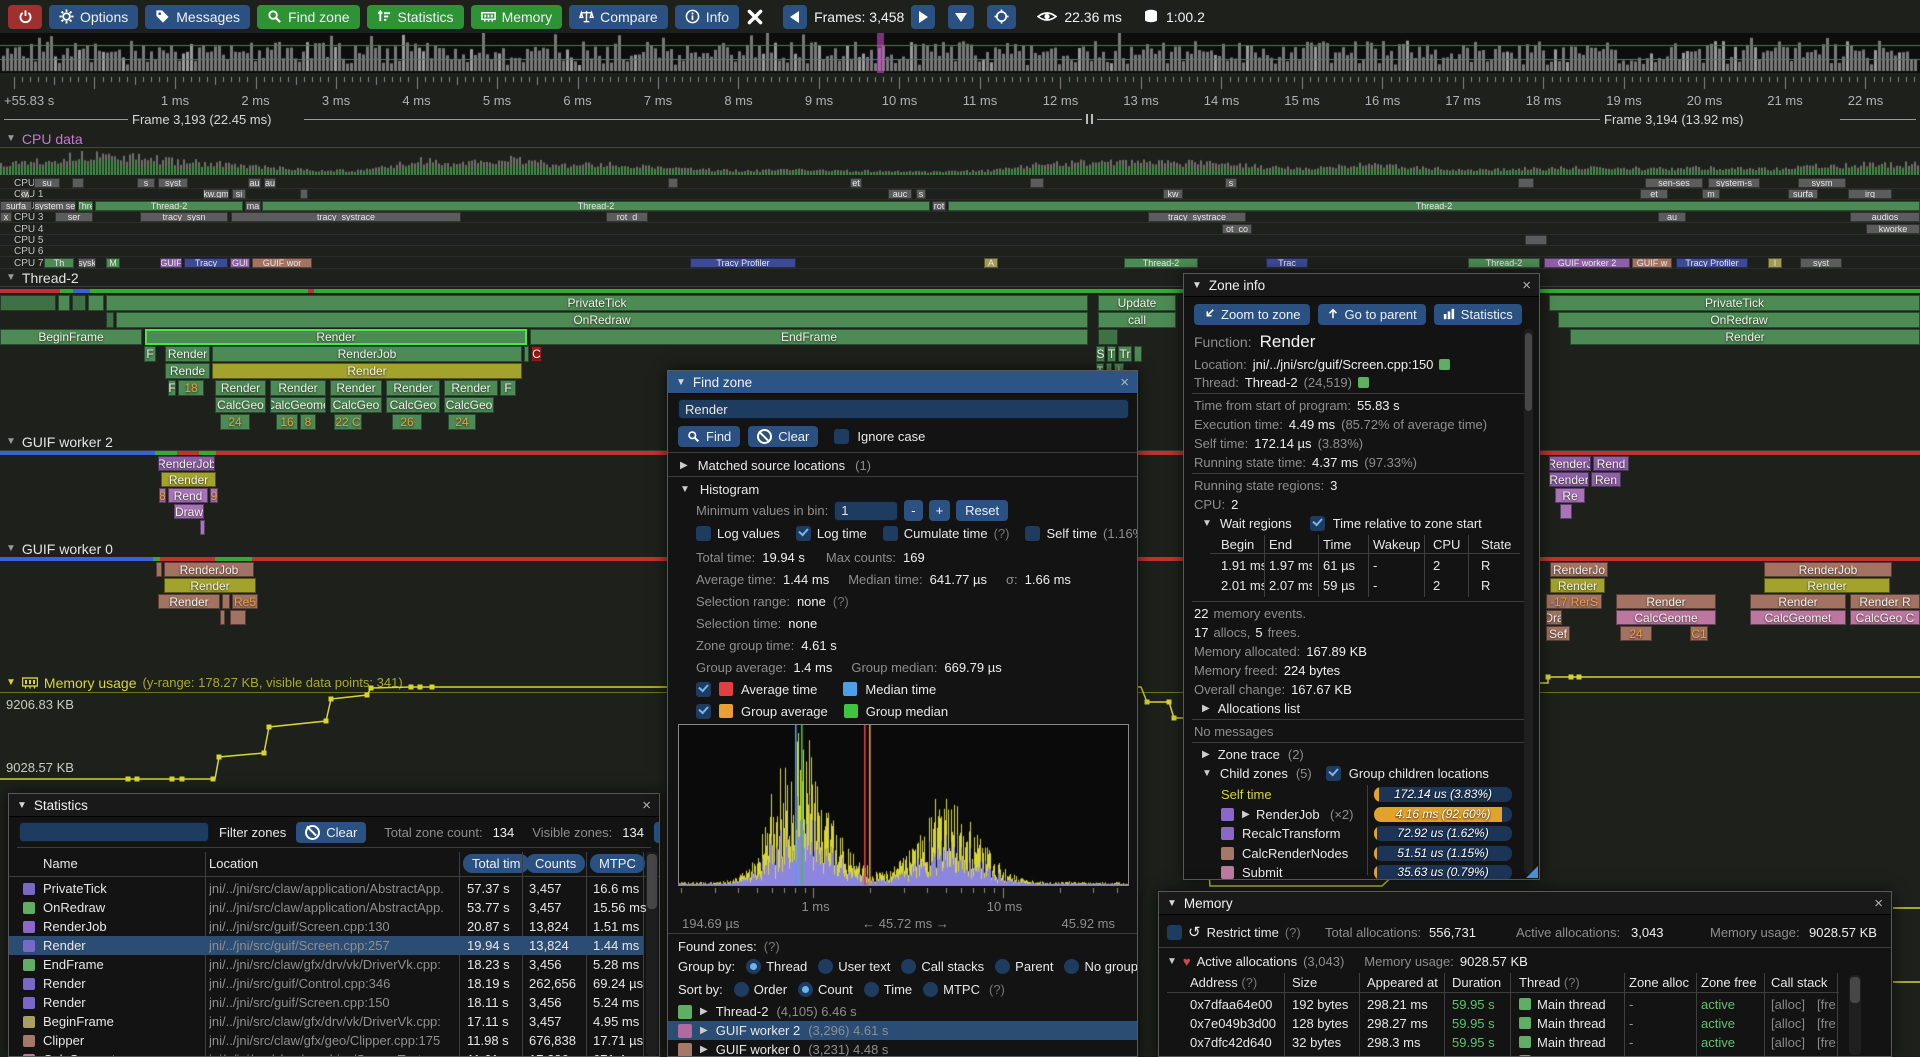 This screenshot has height=1057, width=1920. Describe the element at coordinates (909, 966) in the screenshot. I see `group-by-radio-call-stacks` at that location.